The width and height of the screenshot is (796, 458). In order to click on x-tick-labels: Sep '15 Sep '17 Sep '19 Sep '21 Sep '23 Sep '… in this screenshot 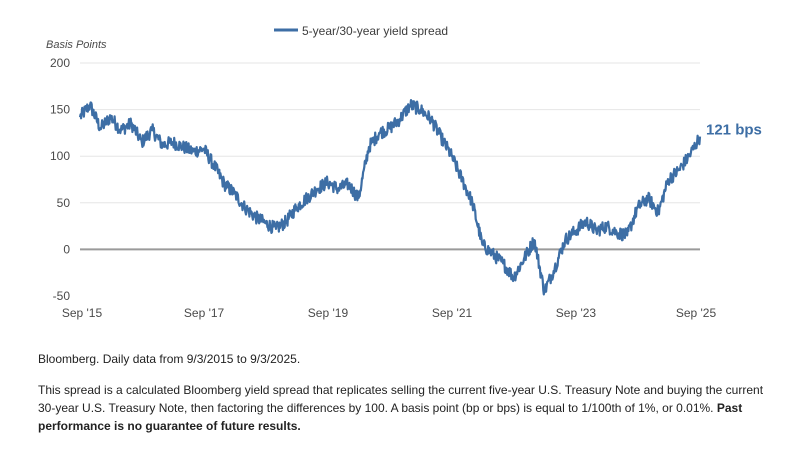, I will do `click(389, 313)`.